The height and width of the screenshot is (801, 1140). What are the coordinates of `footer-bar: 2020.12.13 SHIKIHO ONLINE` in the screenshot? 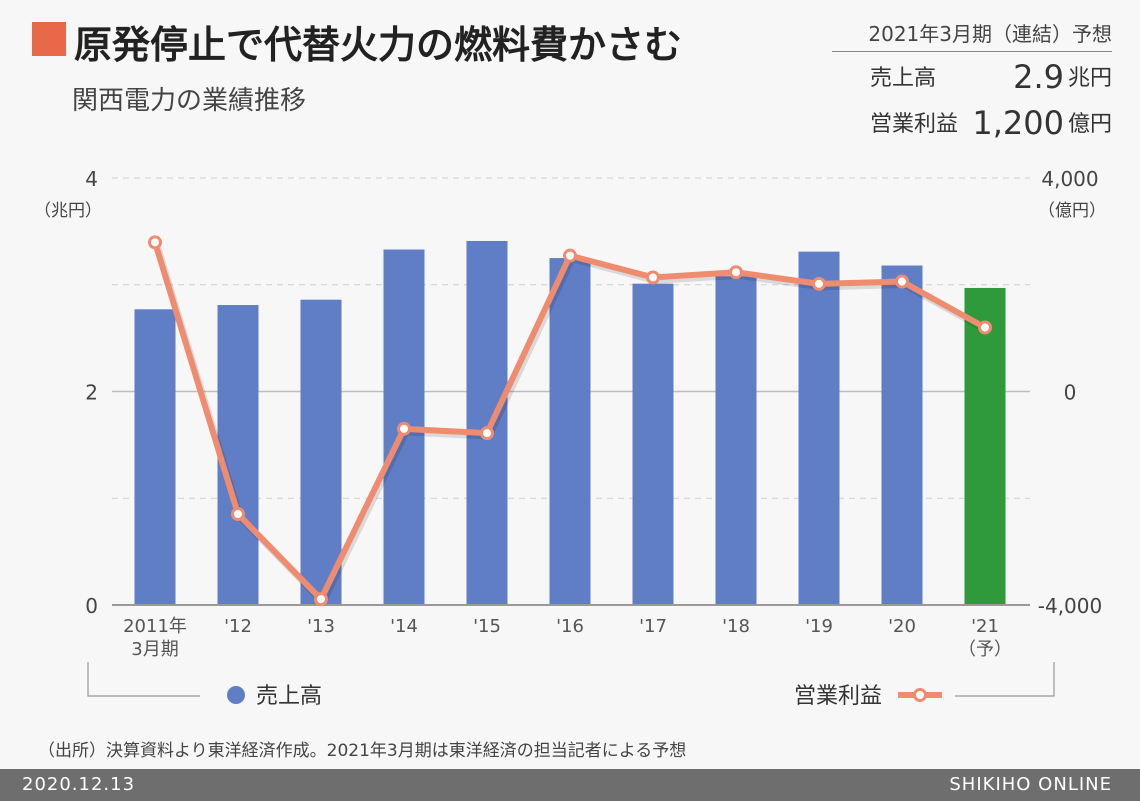 It's located at (570, 785).